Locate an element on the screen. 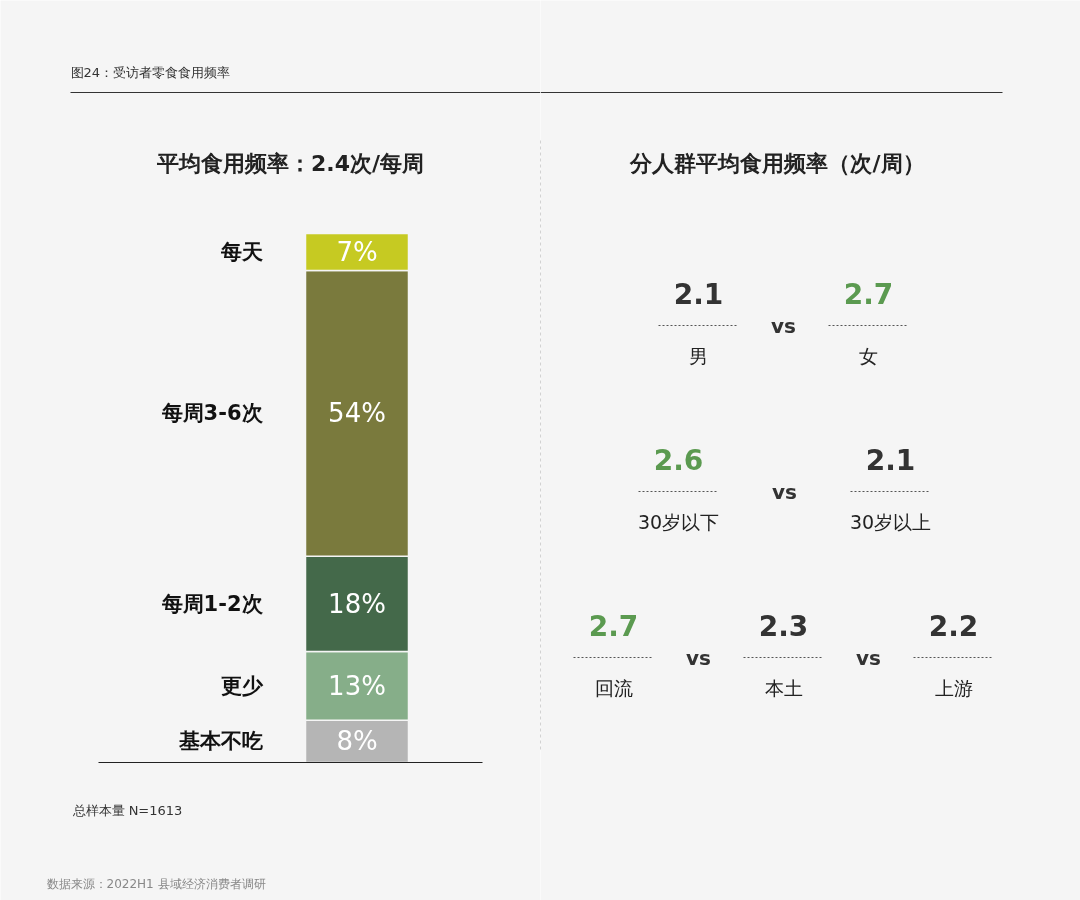  data-label: 7% is located at coordinates (357, 252).